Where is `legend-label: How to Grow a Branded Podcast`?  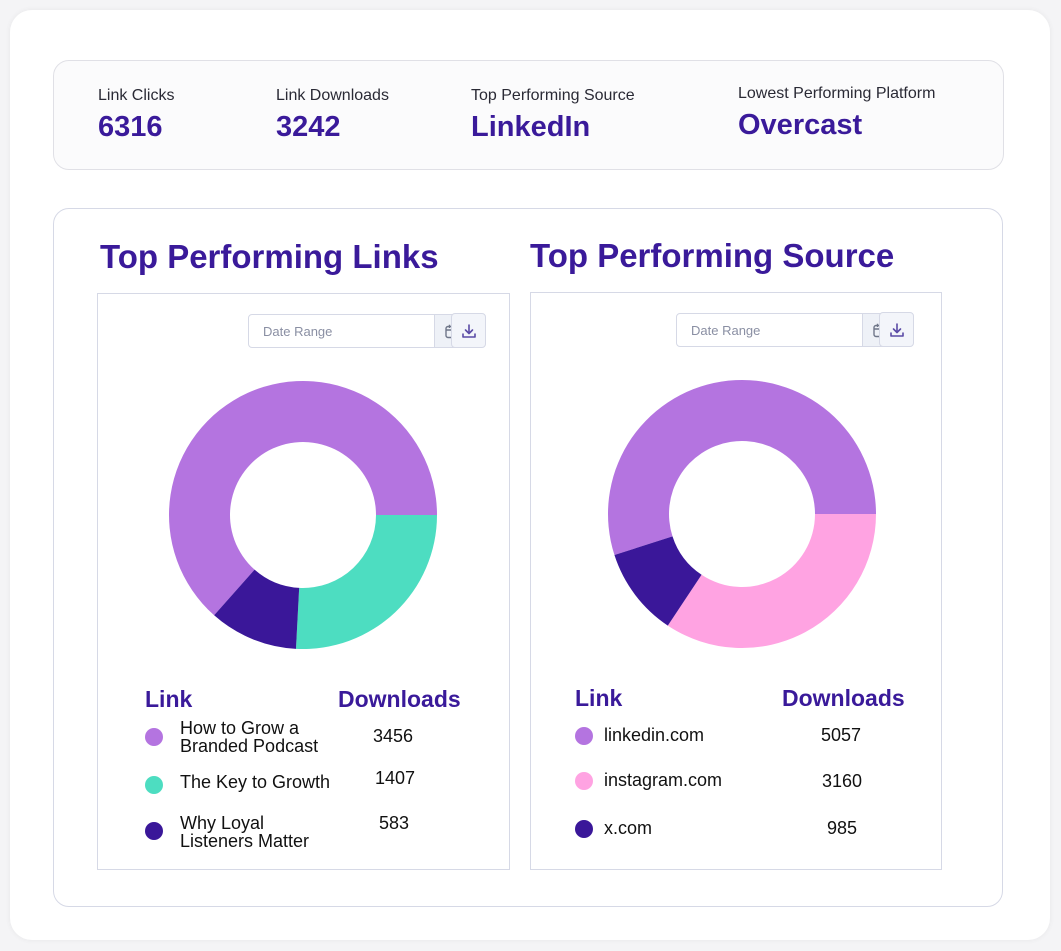 legend-label: How to Grow a Branded Podcast is located at coordinates (249, 737).